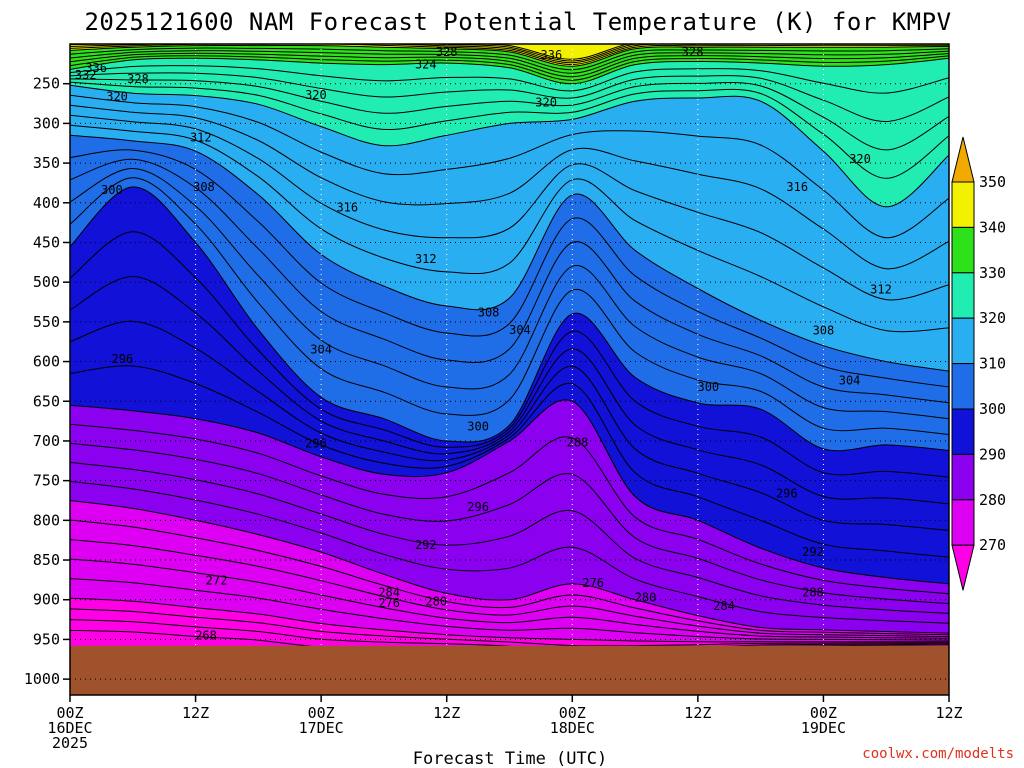 Image resolution: width=1024 pixels, height=768 pixels. I want to click on colorbar-label: 300, so click(992, 409).